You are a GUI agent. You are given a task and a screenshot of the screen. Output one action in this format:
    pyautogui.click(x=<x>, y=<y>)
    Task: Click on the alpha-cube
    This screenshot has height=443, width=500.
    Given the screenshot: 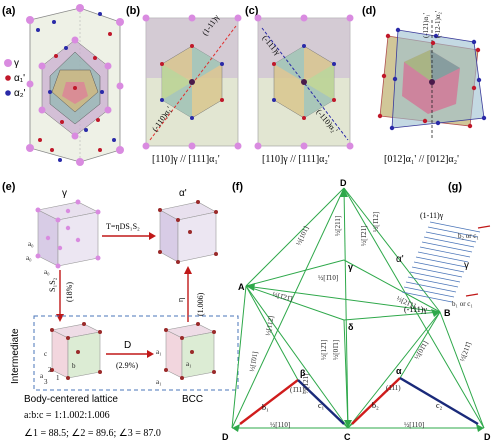 What is the action you would take?
    pyautogui.click(x=188, y=232)
    